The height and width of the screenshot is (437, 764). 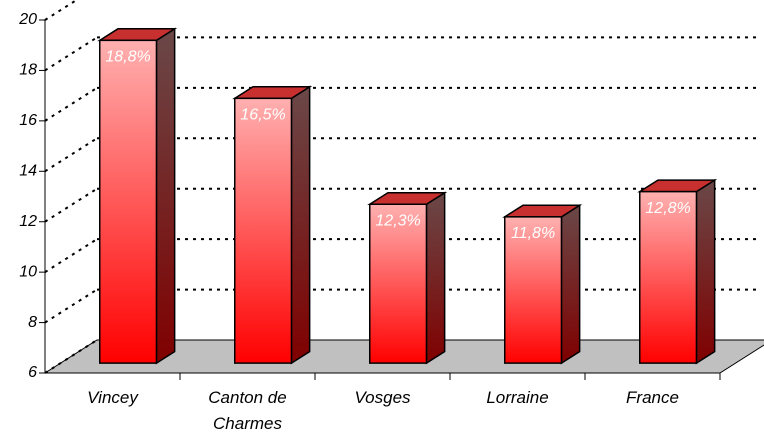 What do you see at coordinates (32, 372) in the screenshot?
I see `y-tick-label: 6` at bounding box center [32, 372].